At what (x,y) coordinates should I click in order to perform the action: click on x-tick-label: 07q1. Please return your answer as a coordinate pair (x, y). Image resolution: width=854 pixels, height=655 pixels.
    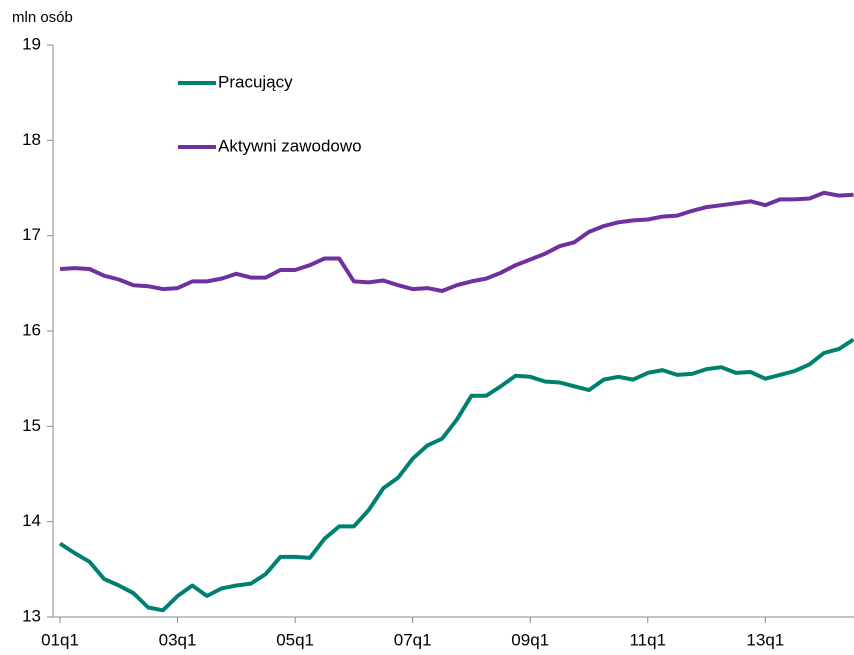
    Looking at the image, I should click on (413, 639).